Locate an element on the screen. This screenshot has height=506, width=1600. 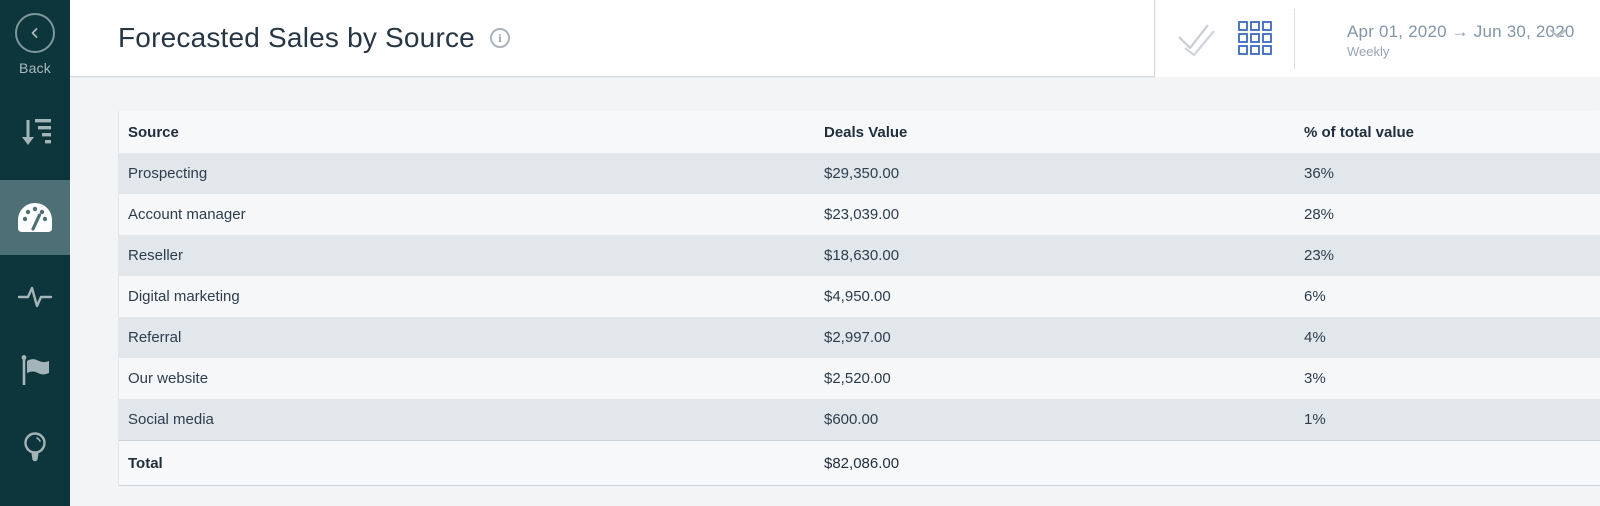
percent-cell: 4% is located at coordinates (1315, 337).